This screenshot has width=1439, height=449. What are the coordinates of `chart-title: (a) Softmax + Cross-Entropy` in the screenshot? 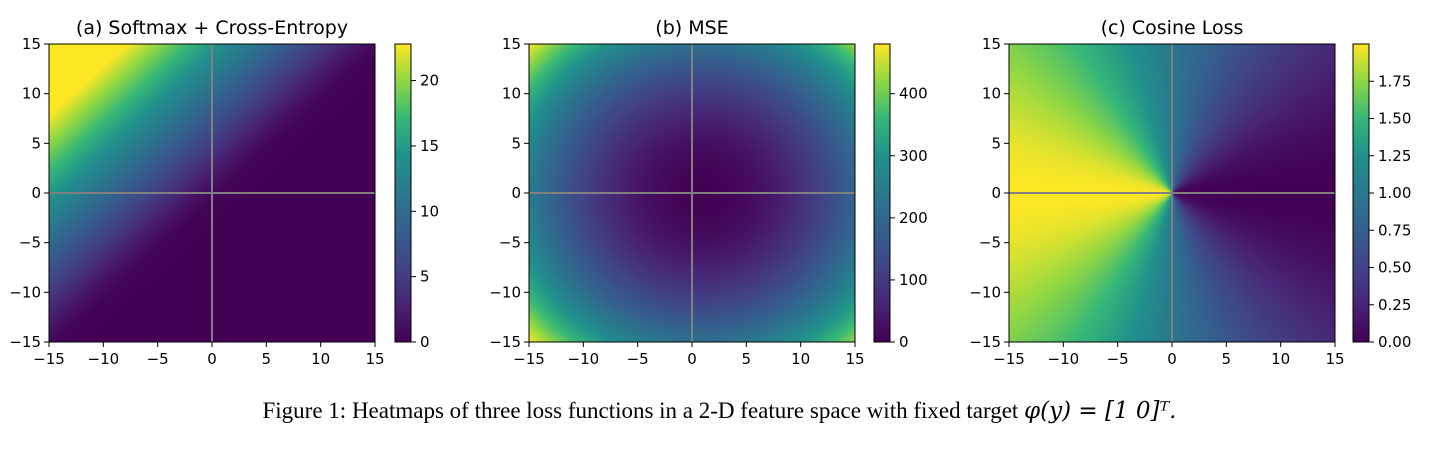 It's located at (212, 28).